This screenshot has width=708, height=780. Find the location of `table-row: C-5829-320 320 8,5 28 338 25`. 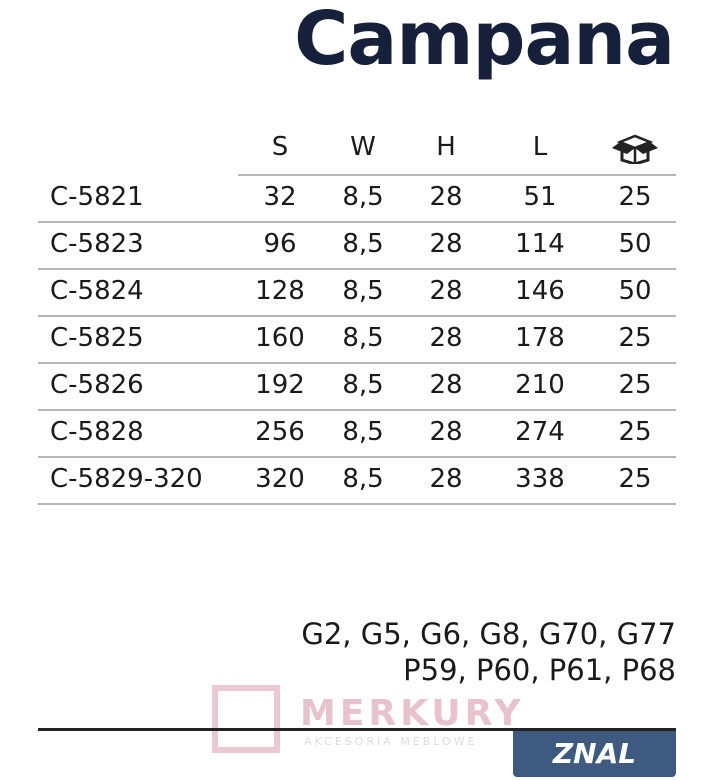

table-row: C-5829-320 320 8,5 28 338 25 is located at coordinates (357, 480).